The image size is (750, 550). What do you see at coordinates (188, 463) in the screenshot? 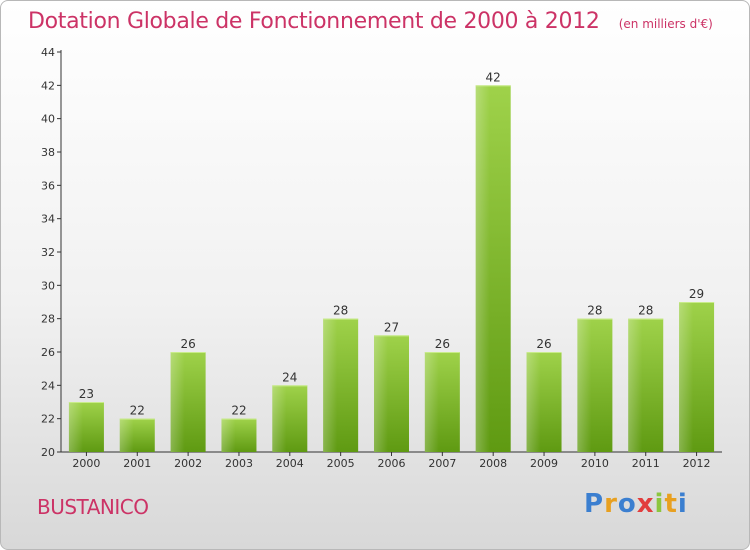
I see `x-tick-label: 2002` at bounding box center [188, 463].